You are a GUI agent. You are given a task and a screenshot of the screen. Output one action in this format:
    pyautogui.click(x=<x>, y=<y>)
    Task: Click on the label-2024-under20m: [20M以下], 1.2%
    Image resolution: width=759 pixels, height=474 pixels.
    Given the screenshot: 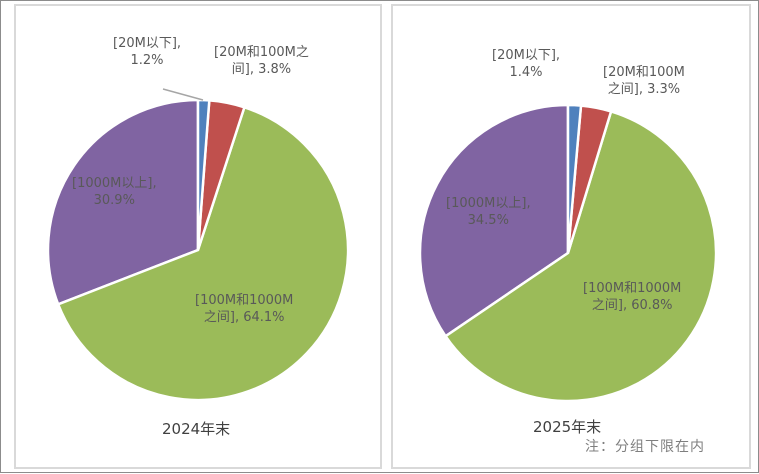 What is the action you would take?
    pyautogui.click(x=147, y=52)
    